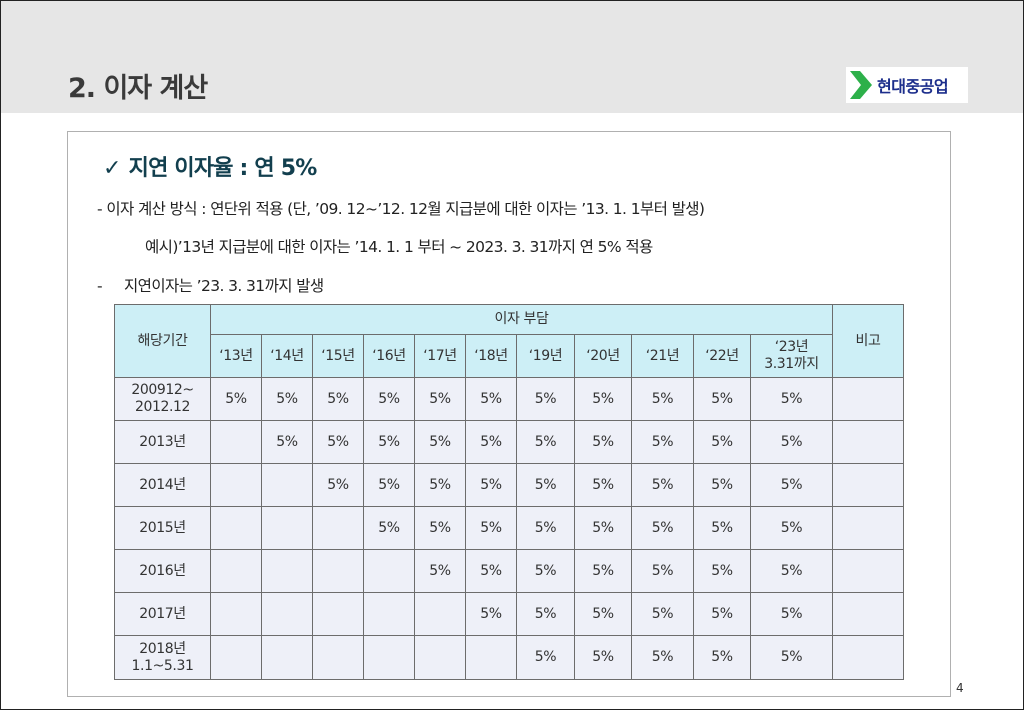 The height and width of the screenshot is (710, 1024). I want to click on period-cell: 2013년, so click(162, 442).